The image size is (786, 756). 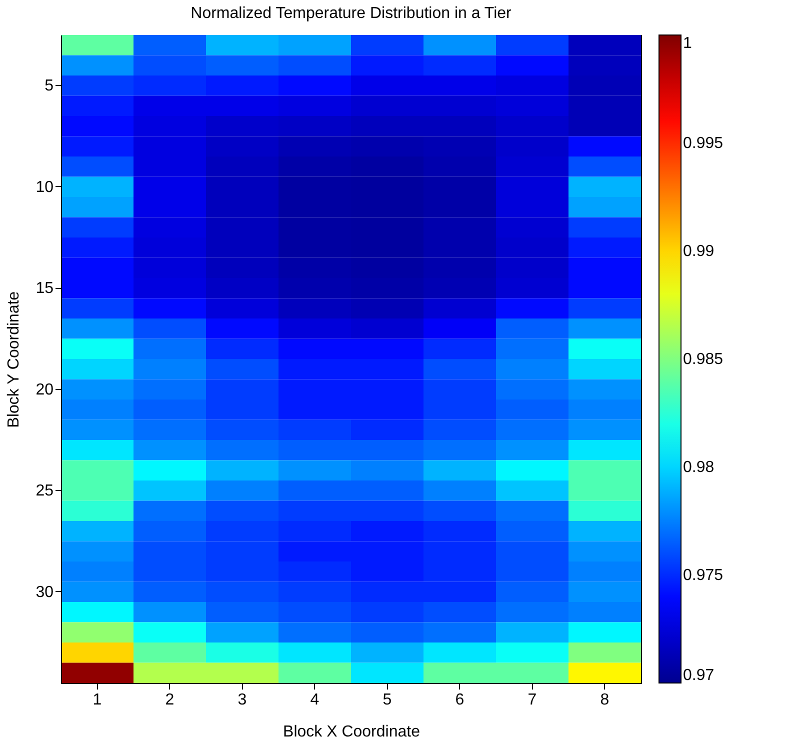 What do you see at coordinates (45, 289) in the screenshot?
I see `y-tick-label: 15` at bounding box center [45, 289].